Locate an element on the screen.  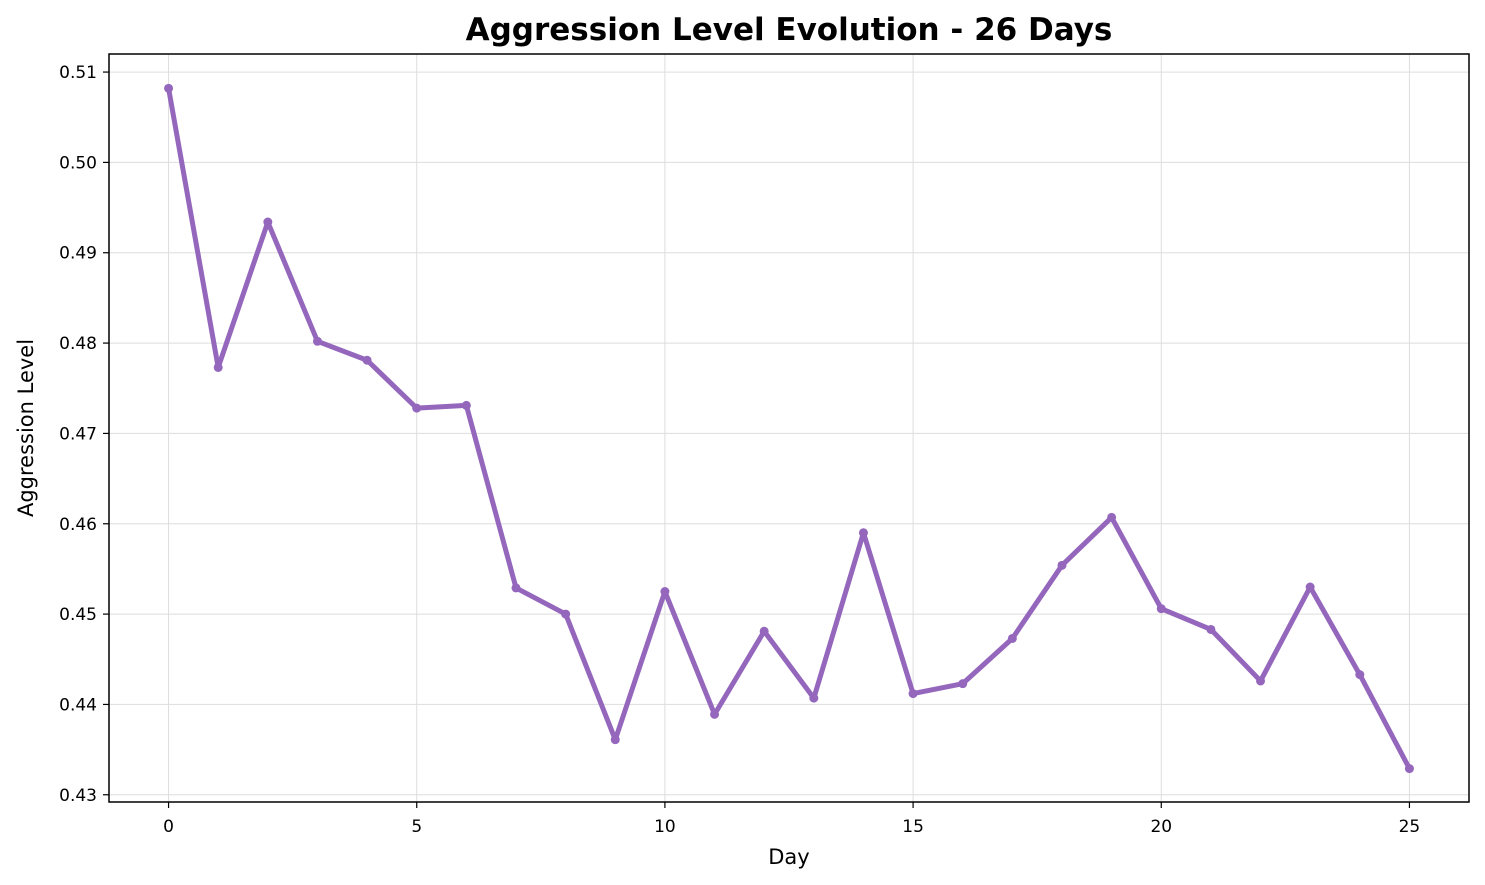
y-tick-label: 0.48 is located at coordinates (78, 344).